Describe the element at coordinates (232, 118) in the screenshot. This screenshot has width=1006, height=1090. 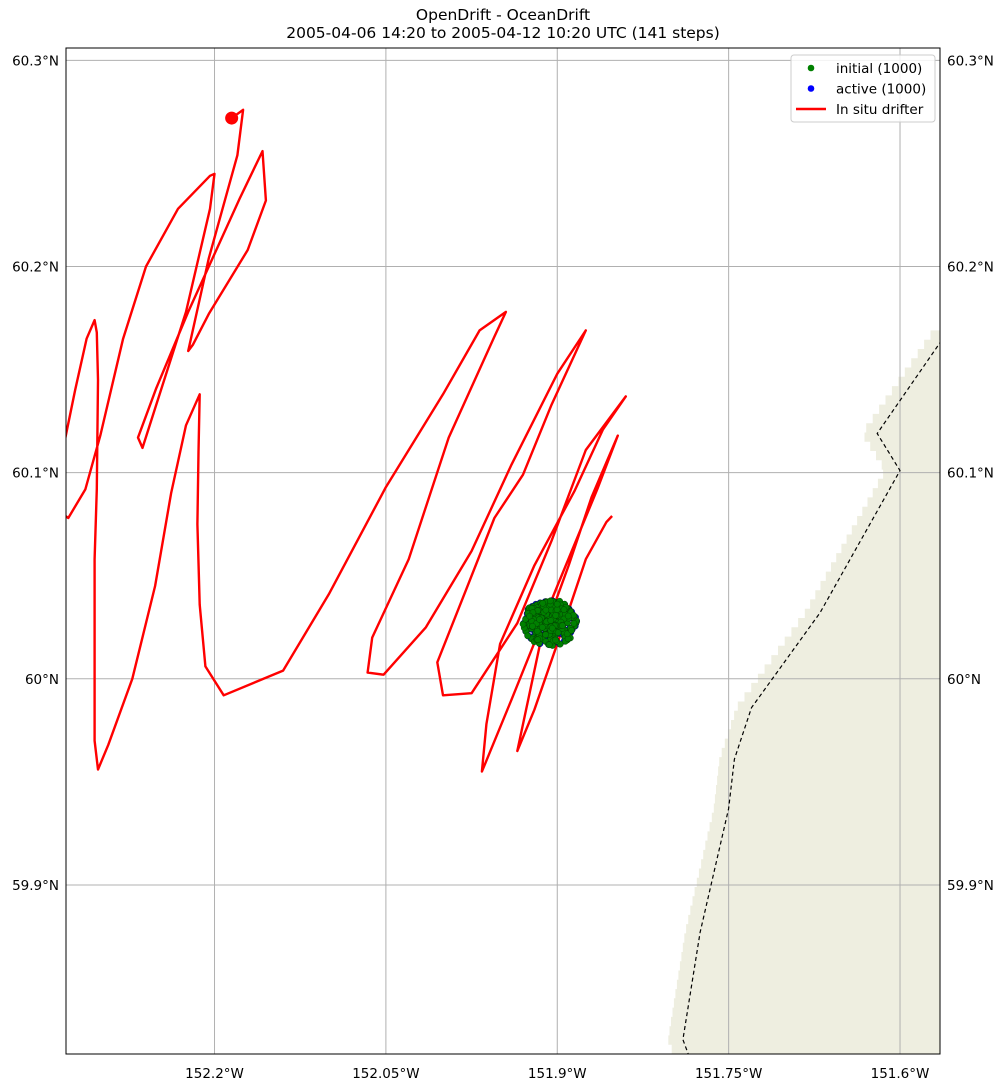
I see `drifter-start-marker` at that location.